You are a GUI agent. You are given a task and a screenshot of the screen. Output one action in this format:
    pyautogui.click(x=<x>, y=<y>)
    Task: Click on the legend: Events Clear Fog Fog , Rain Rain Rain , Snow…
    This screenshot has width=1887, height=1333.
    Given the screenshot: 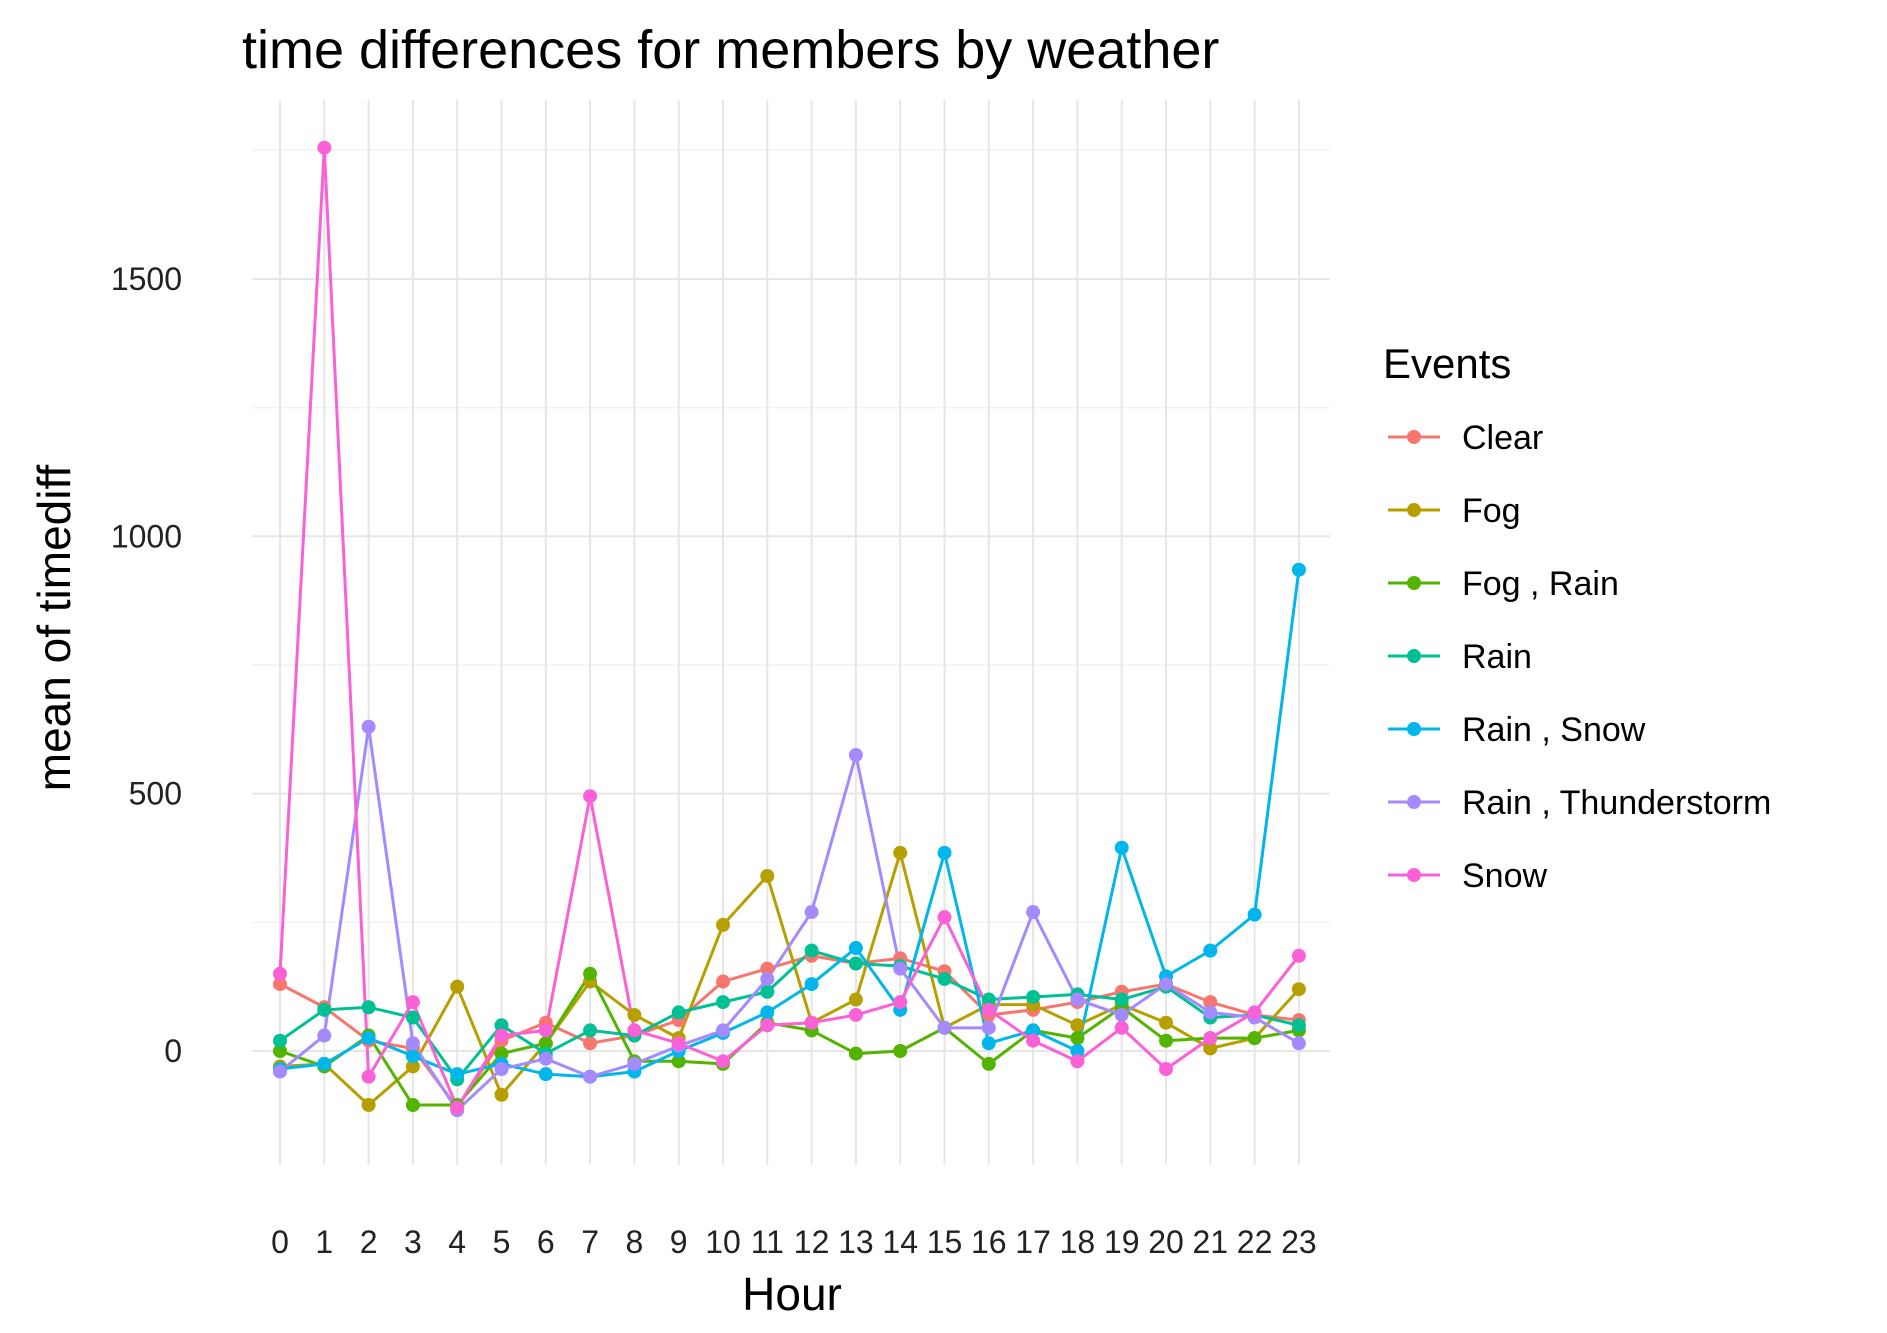 What is the action you would take?
    pyautogui.click(x=1577, y=617)
    